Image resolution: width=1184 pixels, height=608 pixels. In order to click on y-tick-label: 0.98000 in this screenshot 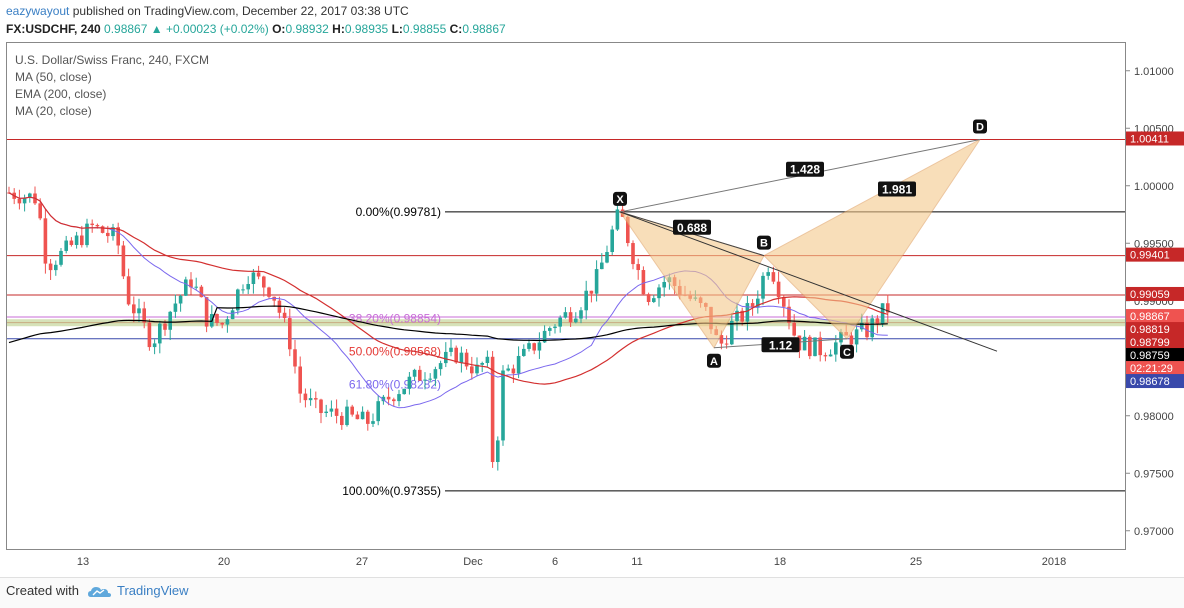, I will do `click(1154, 417)`.